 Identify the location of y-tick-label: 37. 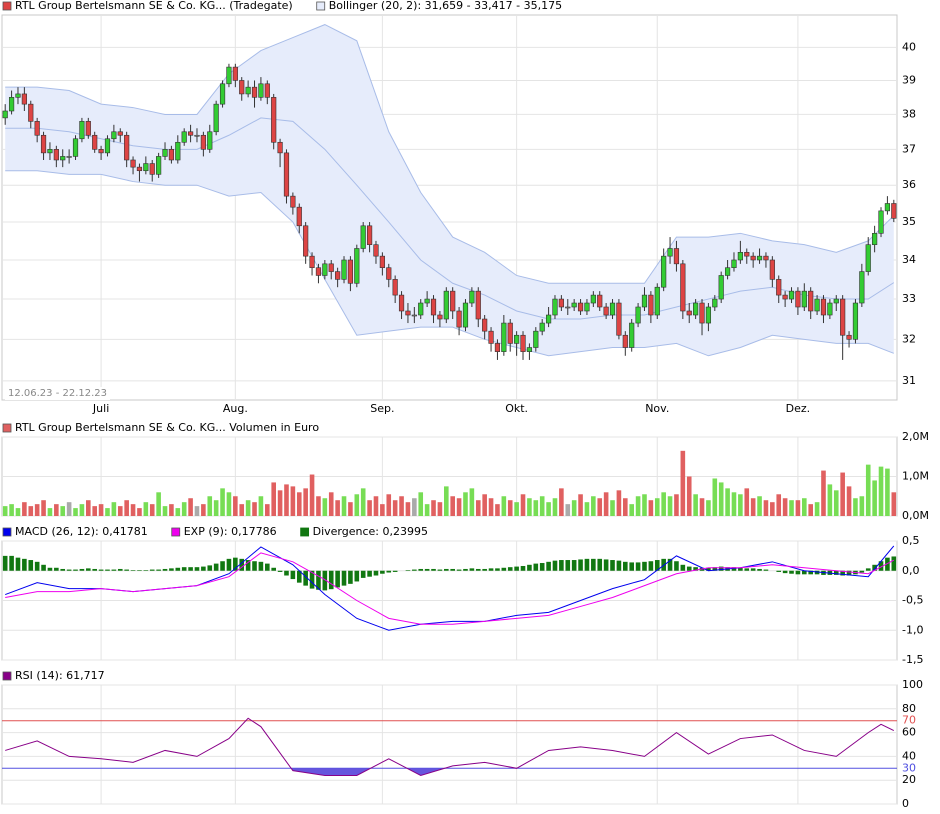
(909, 148).